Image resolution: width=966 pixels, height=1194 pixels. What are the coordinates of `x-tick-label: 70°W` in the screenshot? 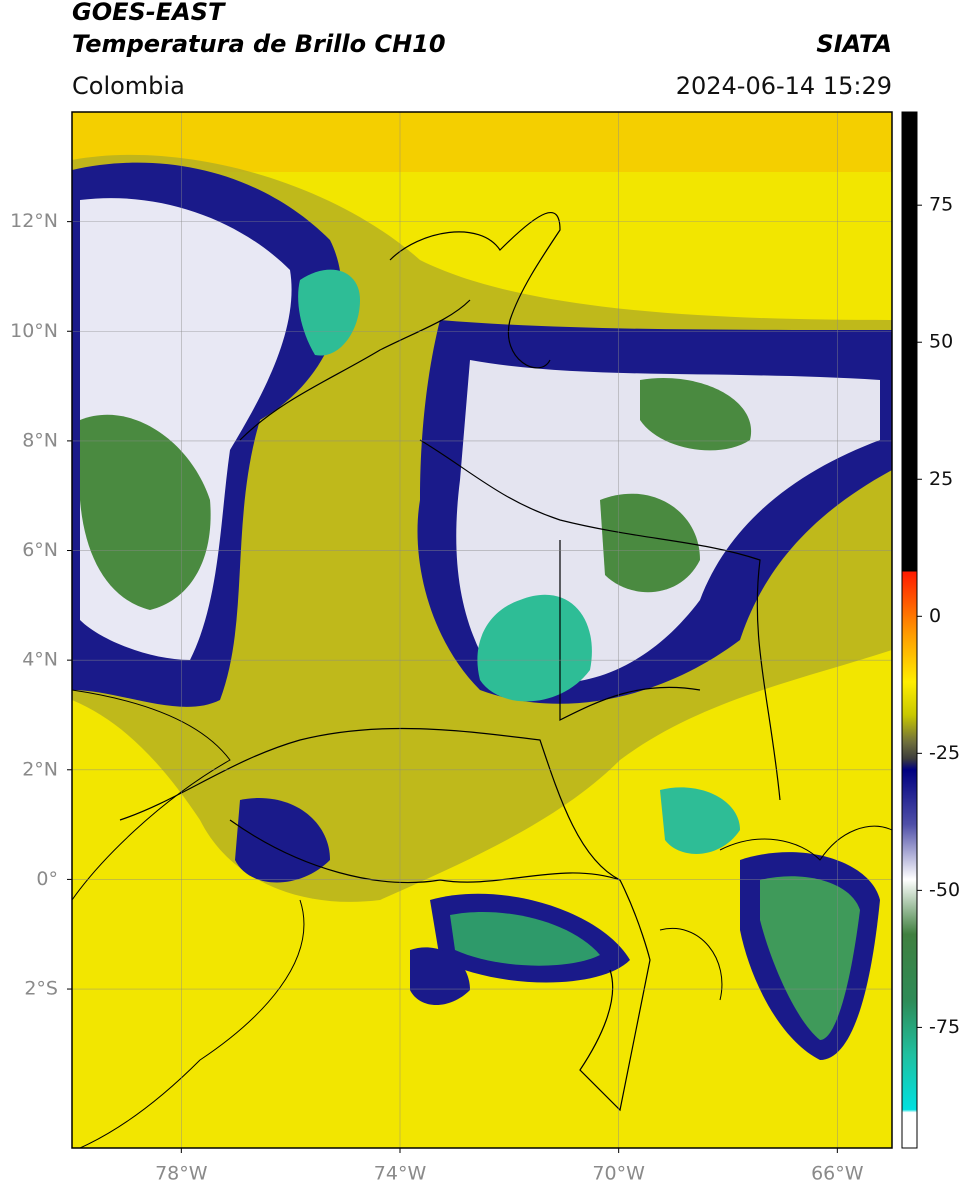 It's located at (618, 1174).